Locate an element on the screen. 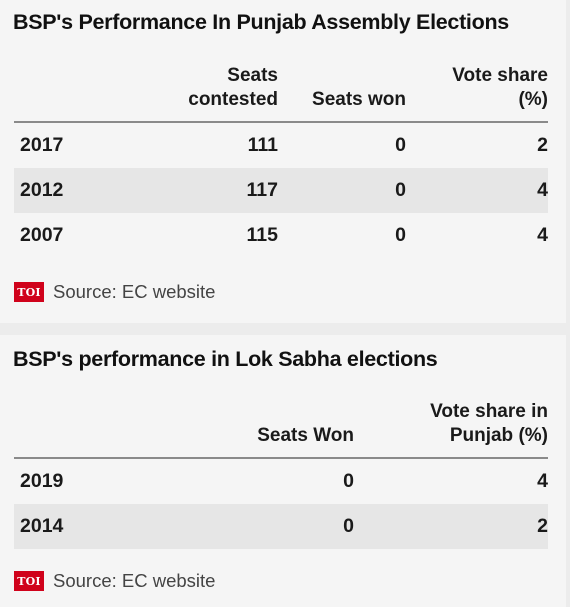  year-cell: 2019 is located at coordinates (42, 481).